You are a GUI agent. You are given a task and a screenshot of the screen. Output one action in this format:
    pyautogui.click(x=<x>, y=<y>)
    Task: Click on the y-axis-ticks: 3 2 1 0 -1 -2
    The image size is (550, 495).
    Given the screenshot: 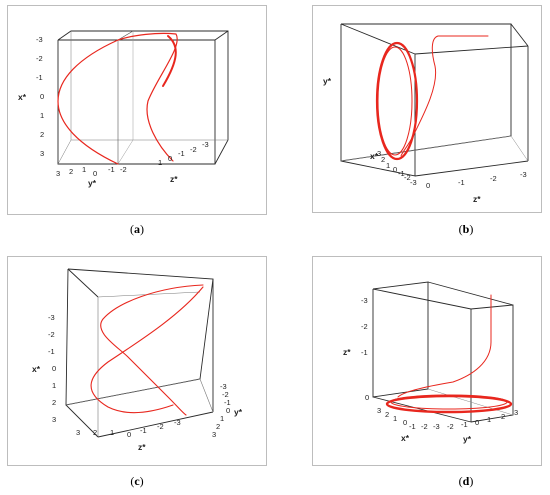 What is the action you would take?
    pyautogui.click(x=91, y=171)
    